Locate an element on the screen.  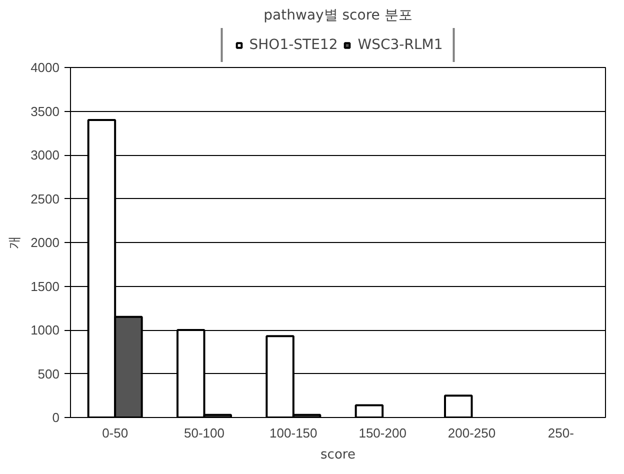
x-tick-label: 100-150 is located at coordinates (294, 433).